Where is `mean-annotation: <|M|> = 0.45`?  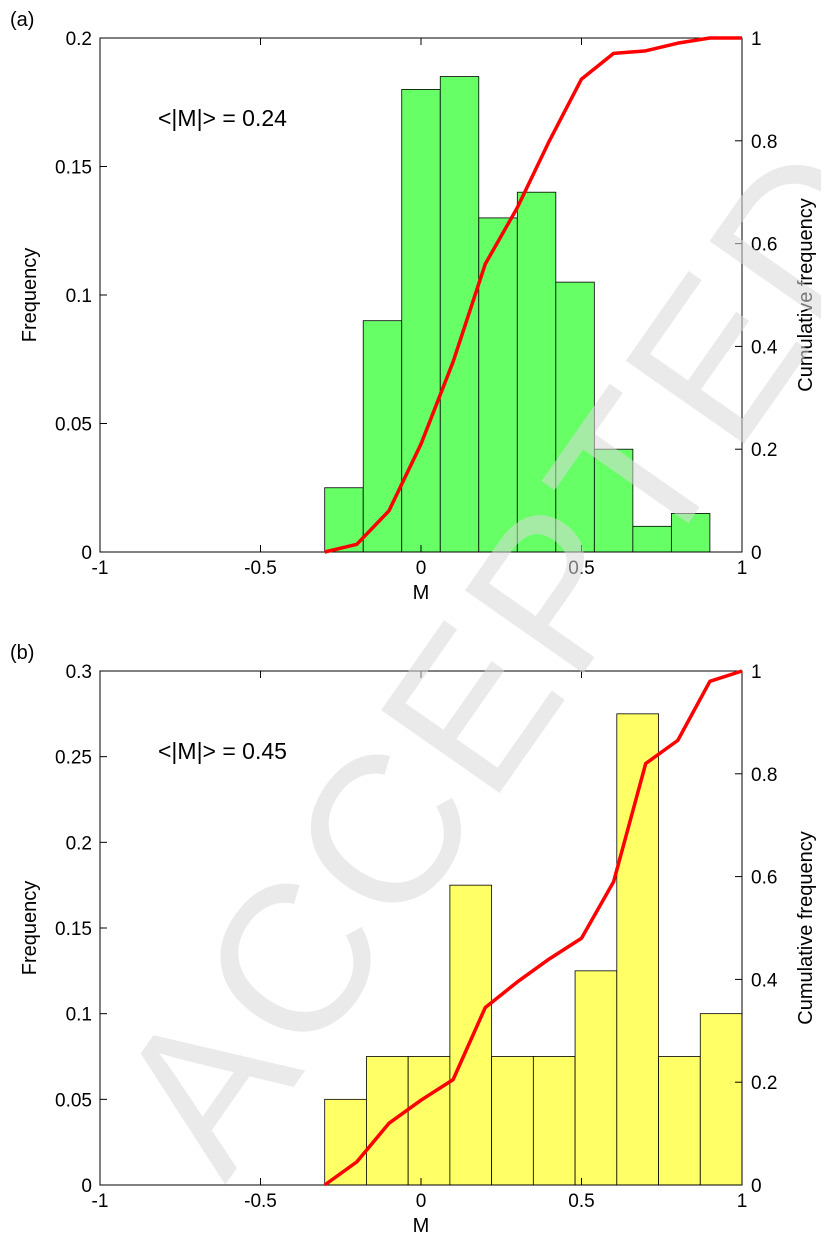 mean-annotation: <|M|> = 0.45 is located at coordinates (222, 751).